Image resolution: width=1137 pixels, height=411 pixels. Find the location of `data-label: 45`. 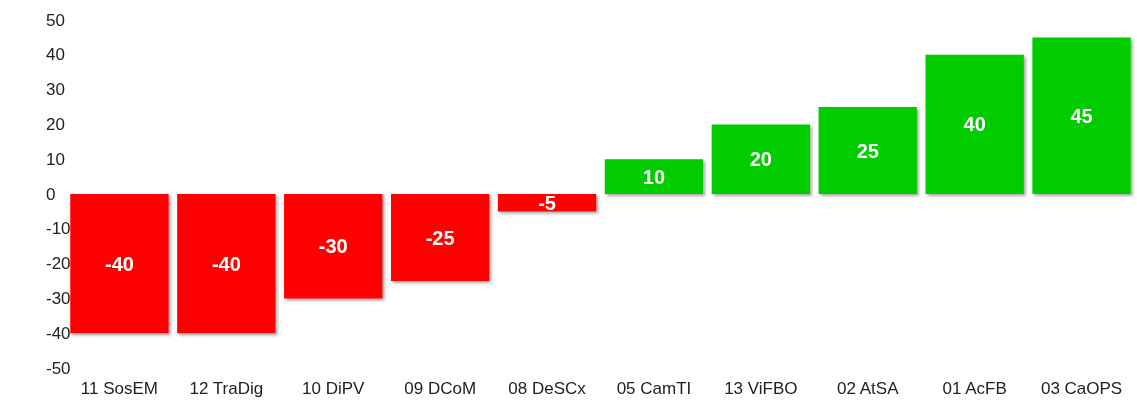

data-label: 45 is located at coordinates (1081, 115).